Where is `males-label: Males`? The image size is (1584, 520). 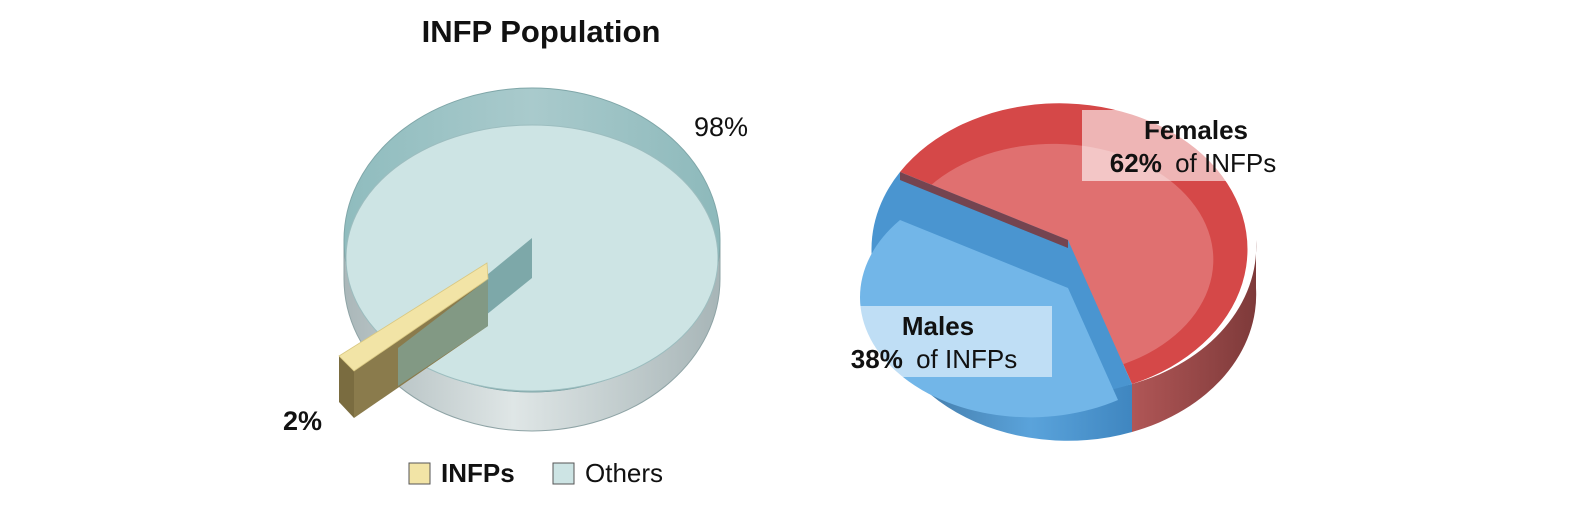 males-label: Males is located at coordinates (938, 326).